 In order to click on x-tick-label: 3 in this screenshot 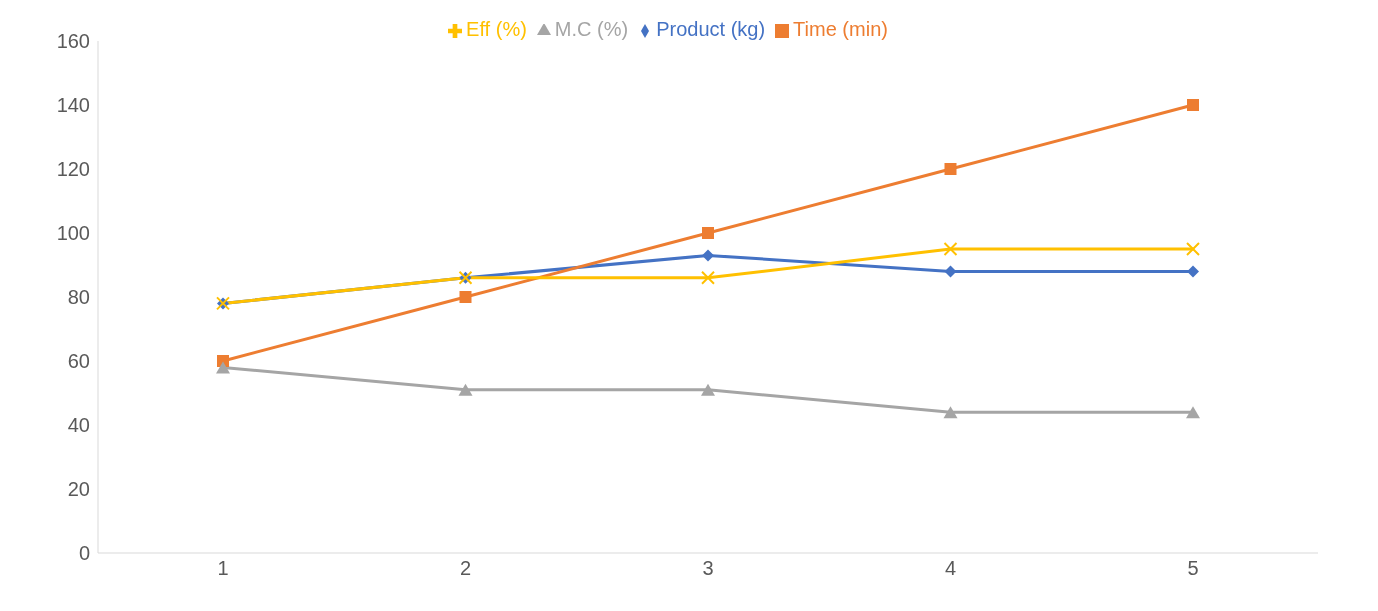, I will do `click(708, 568)`.